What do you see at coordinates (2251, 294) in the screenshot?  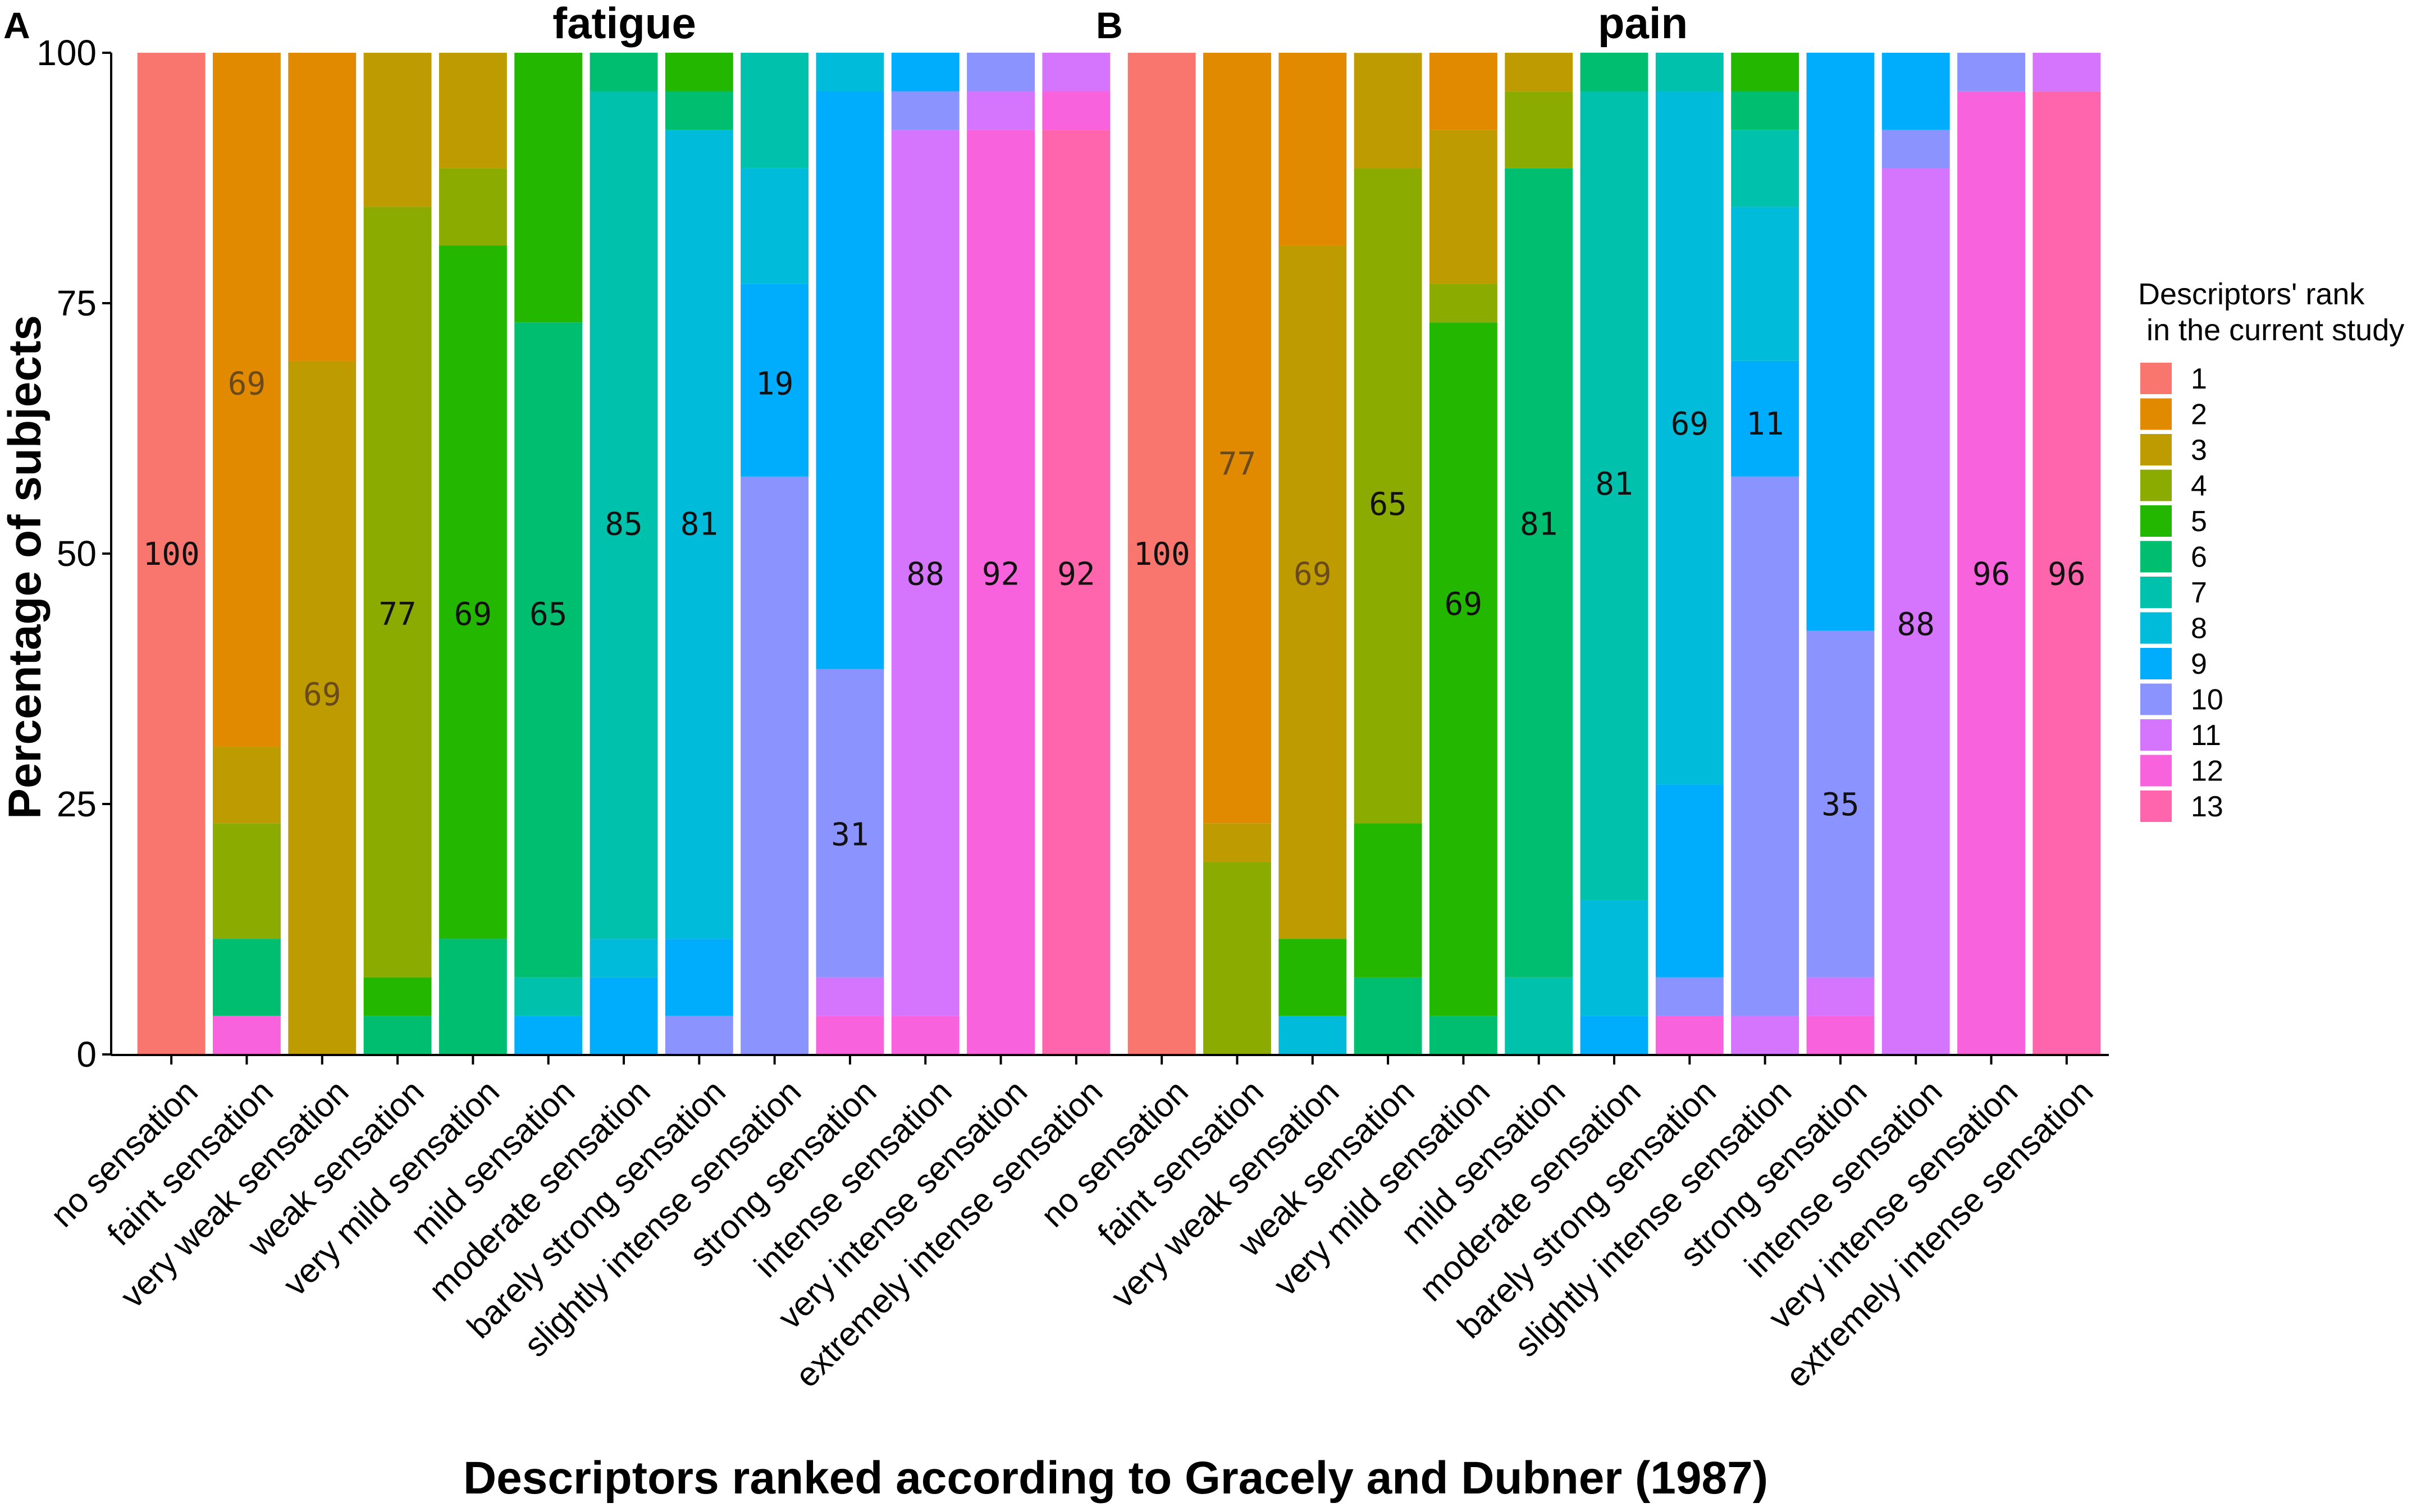 I see `legend-title-line1: Descriptors' rank` at bounding box center [2251, 294].